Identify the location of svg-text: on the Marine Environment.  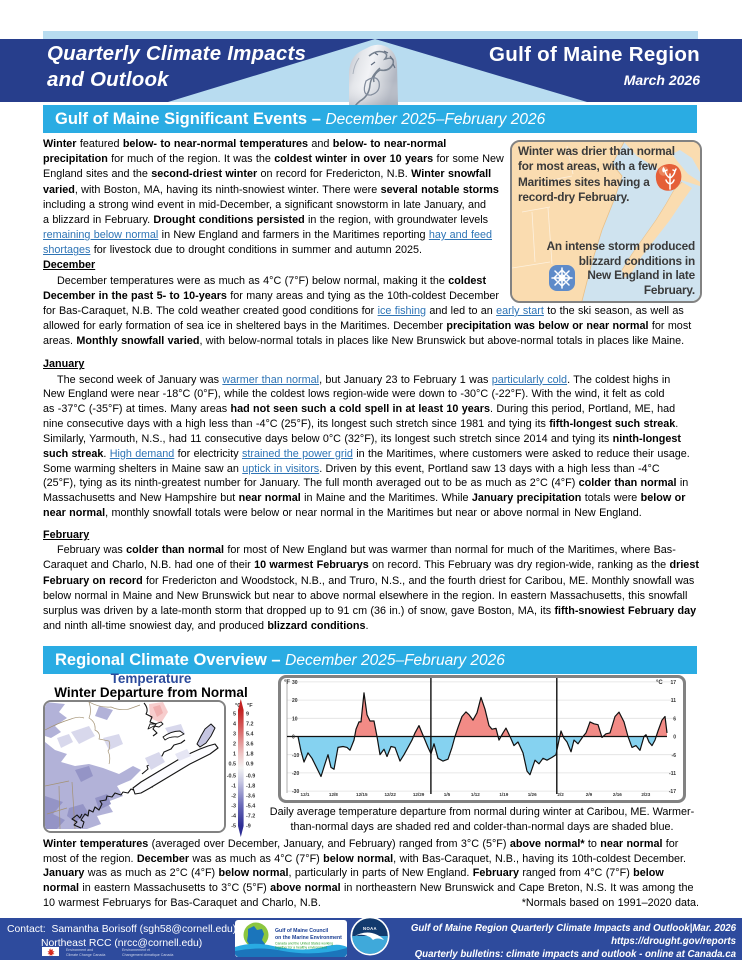
(308, 938).